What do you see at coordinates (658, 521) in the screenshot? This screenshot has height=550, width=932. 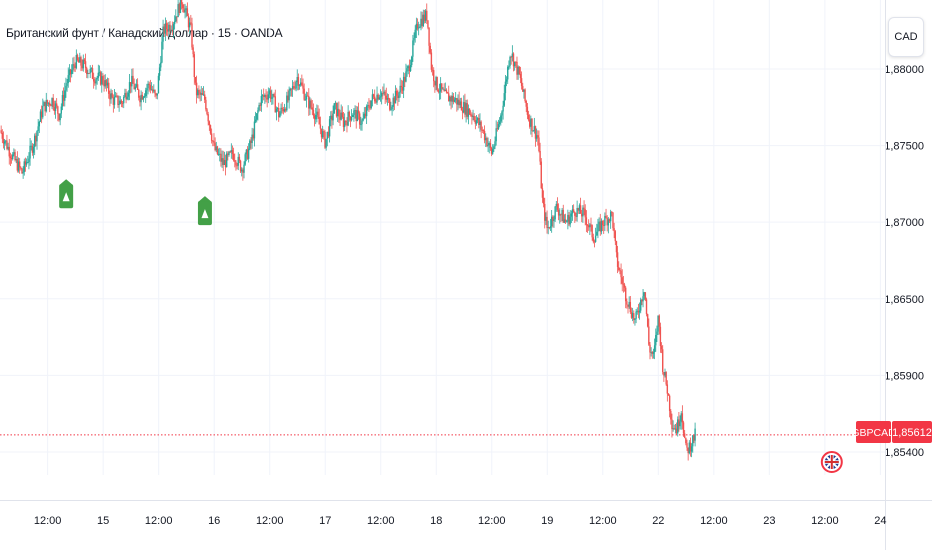 I see `time-tick-label: 22` at bounding box center [658, 521].